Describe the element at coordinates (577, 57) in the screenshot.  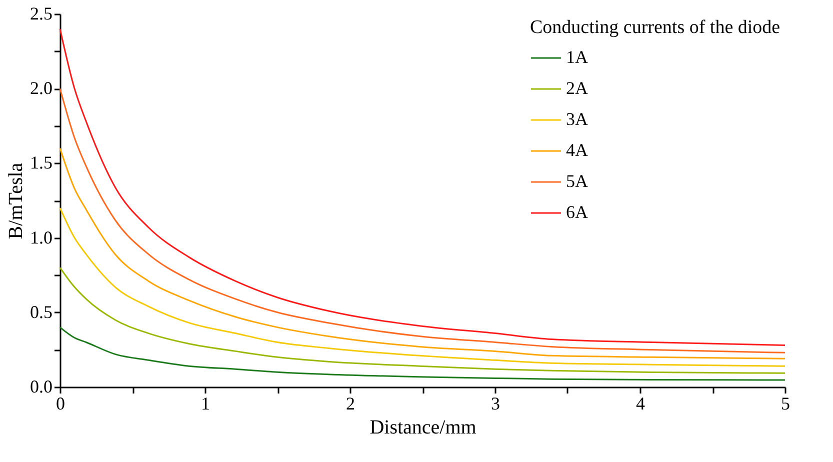
I see `legend-label: 1A` at that location.